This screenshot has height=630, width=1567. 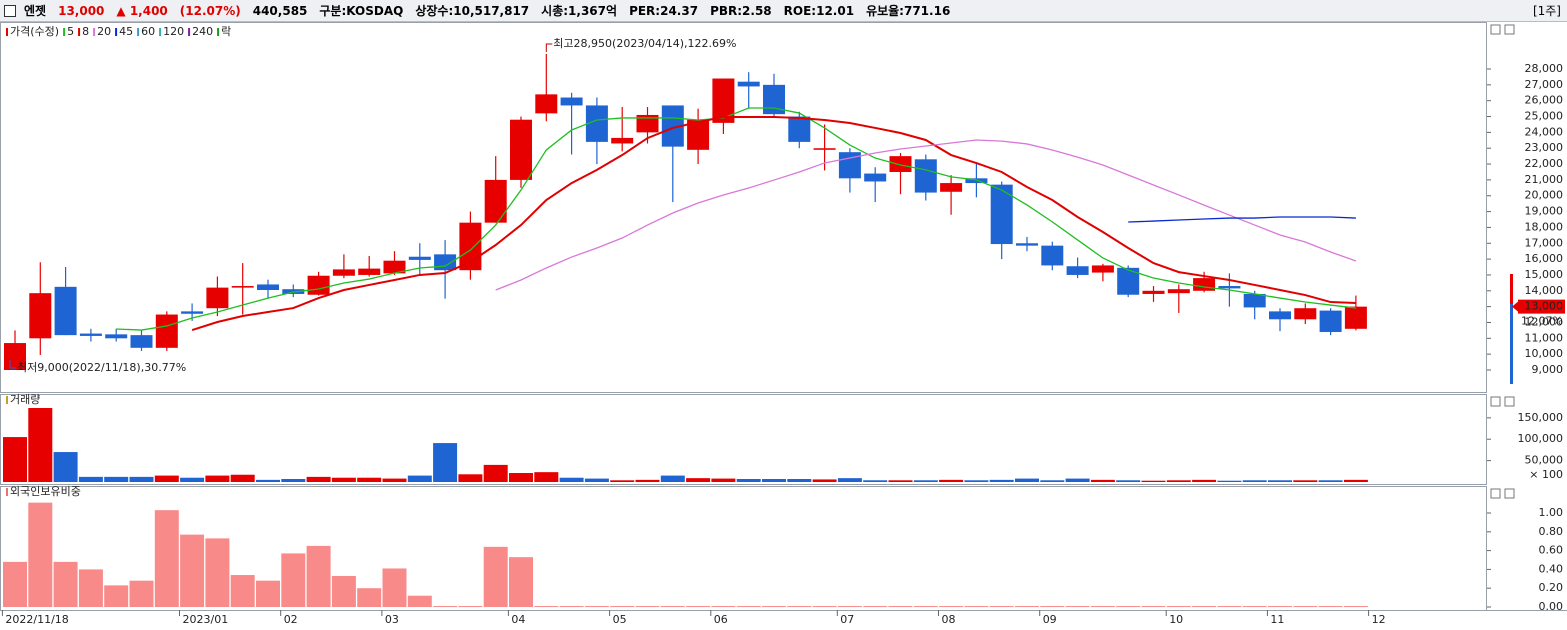 I want to click on y-tick-label: 19,000, so click(x=1544, y=211).